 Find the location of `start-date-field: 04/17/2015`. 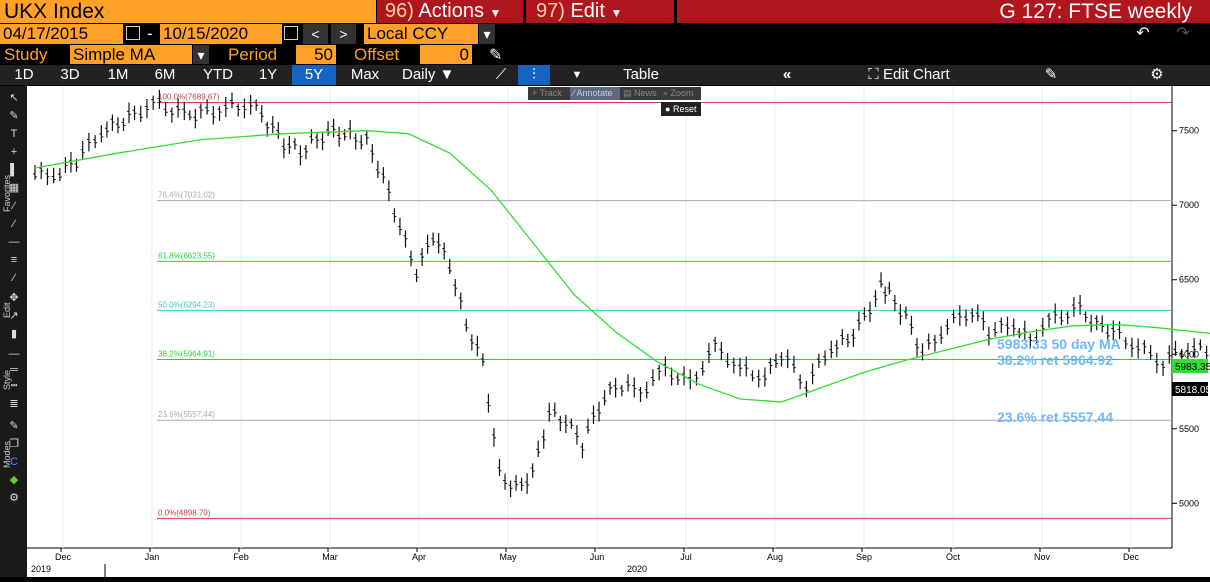

start-date-field: 04/17/2015 is located at coordinates (61, 34).